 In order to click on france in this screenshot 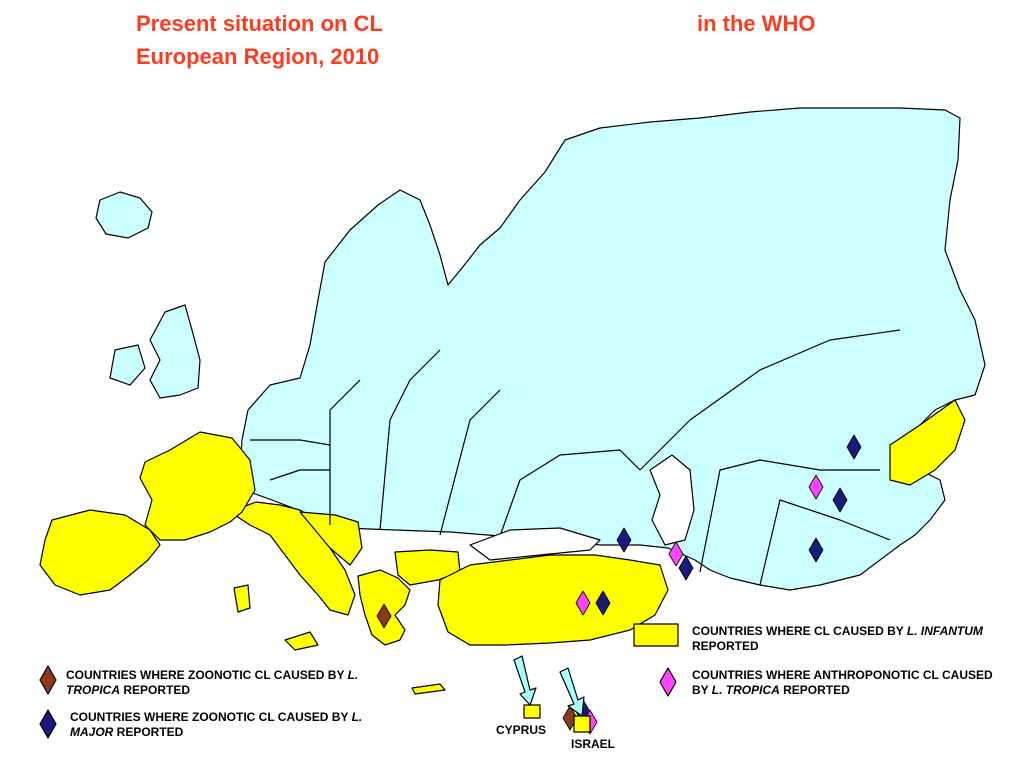, I will do `click(197, 486)`.